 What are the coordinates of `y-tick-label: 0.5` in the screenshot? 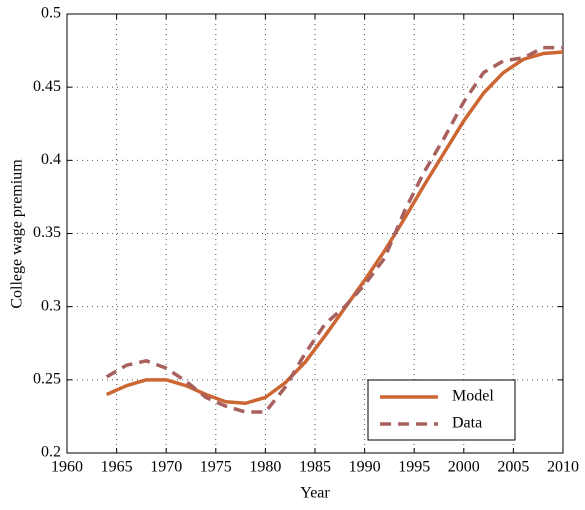 It's located at (51, 13).